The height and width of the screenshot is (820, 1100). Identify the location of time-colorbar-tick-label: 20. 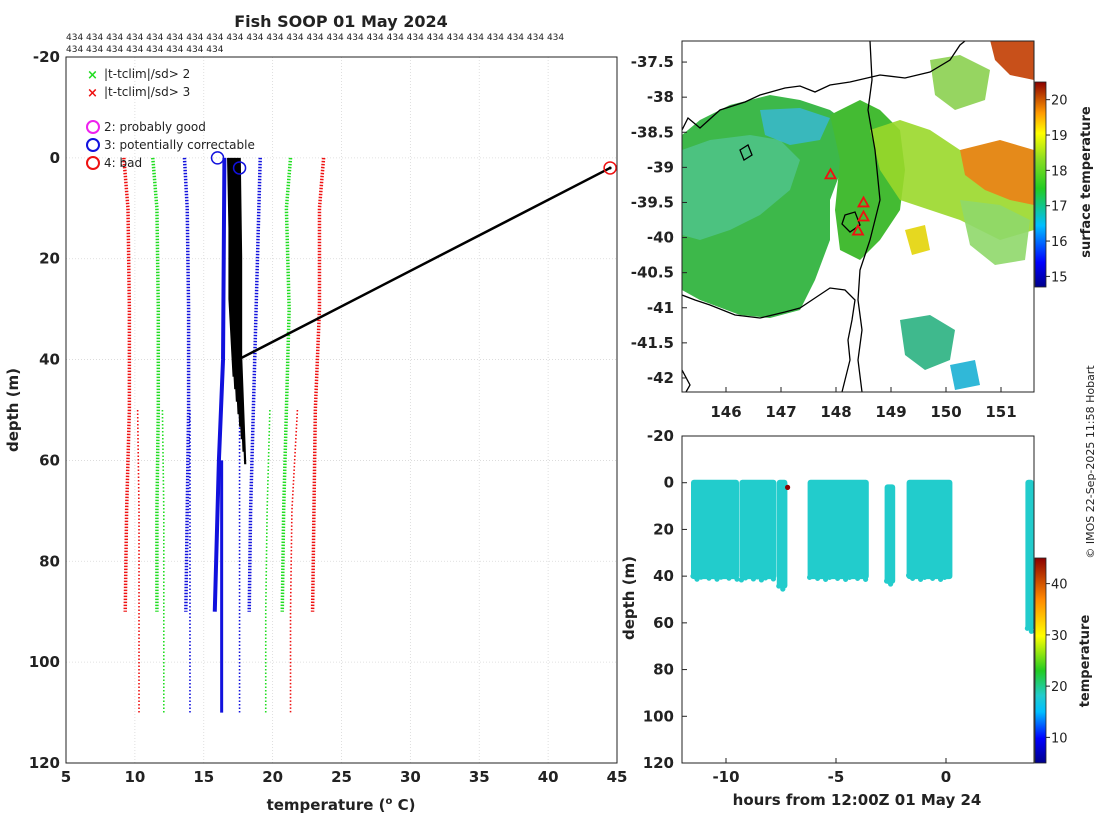
(1059, 687).